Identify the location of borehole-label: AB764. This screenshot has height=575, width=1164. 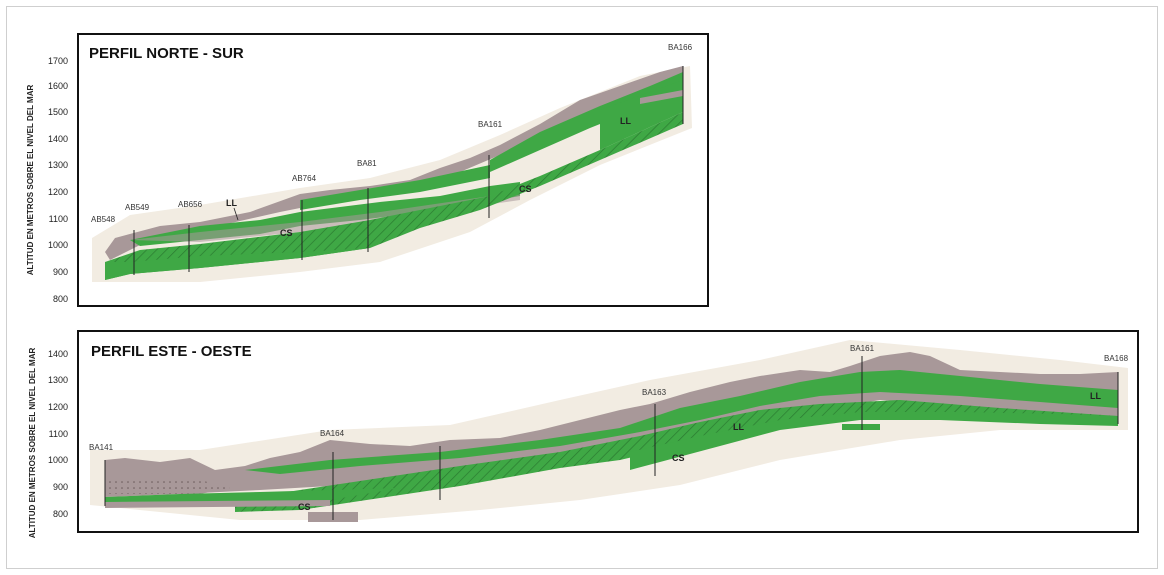
(304, 178).